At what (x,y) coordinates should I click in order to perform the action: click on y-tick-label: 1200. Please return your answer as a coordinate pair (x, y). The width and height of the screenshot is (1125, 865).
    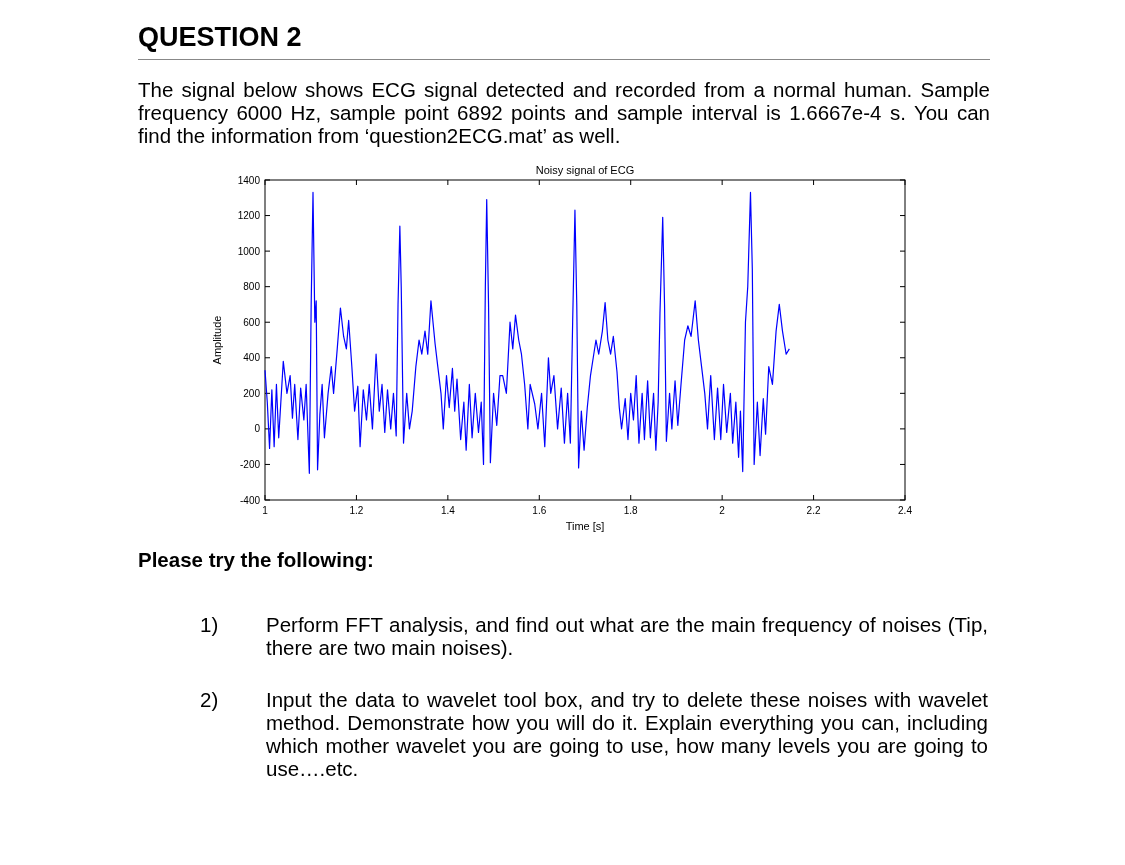
    Looking at the image, I should click on (249, 216).